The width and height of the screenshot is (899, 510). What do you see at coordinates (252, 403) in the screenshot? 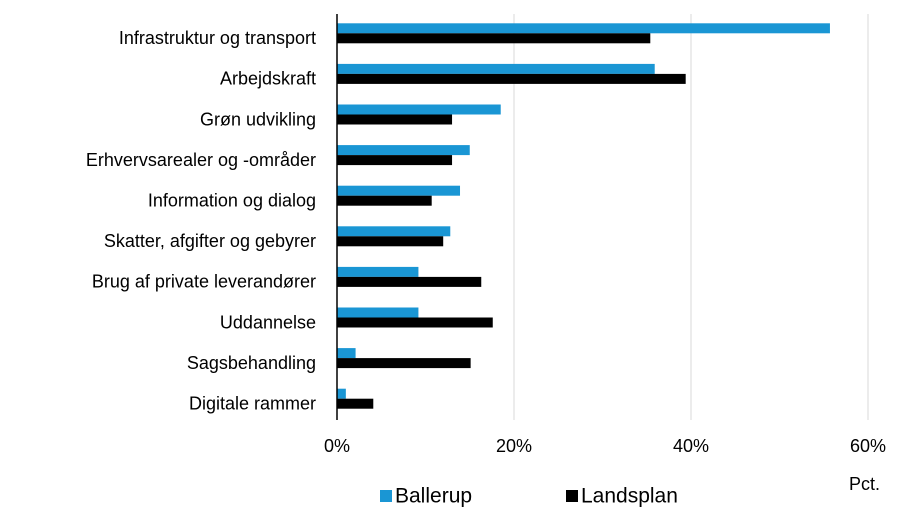
I see `y-tick-label: Digitale rammer` at bounding box center [252, 403].